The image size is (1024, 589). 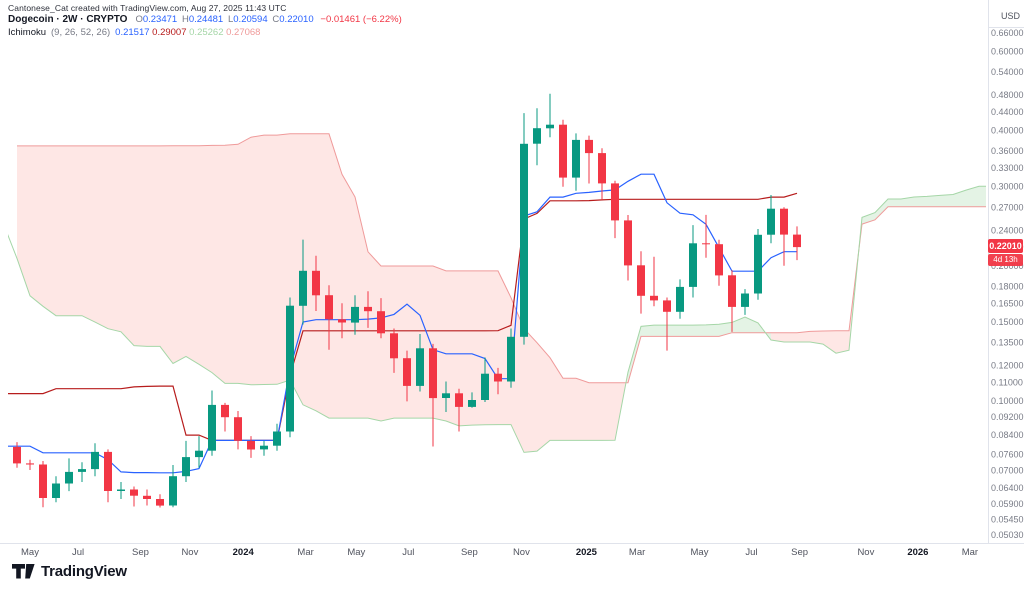 I want to click on svg-text: 0.24000, so click(x=1007, y=230).